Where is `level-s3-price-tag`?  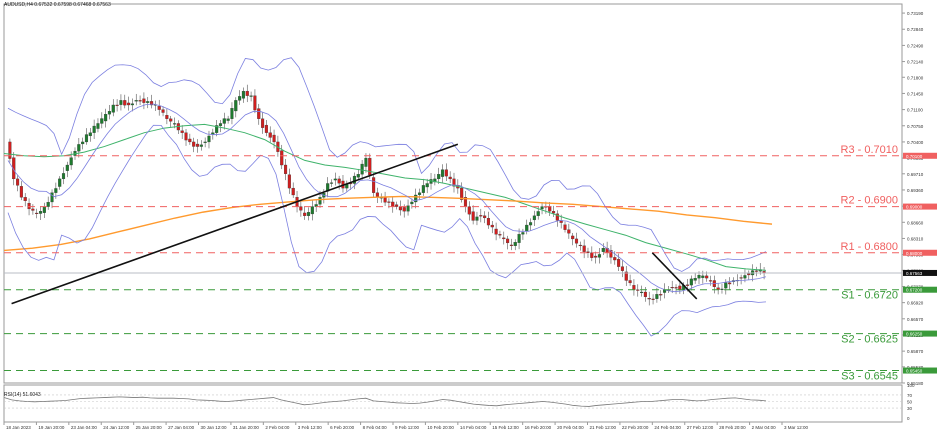
level-s3-price-tag is located at coordinates (920, 370).